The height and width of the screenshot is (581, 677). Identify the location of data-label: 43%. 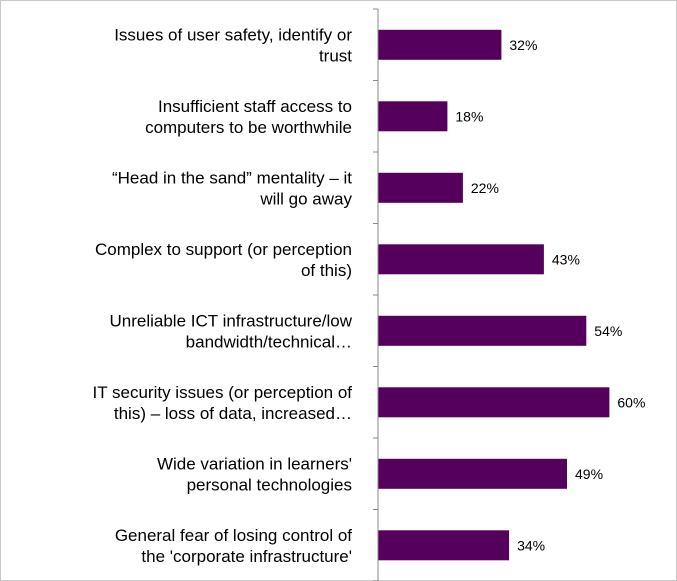
(566, 259).